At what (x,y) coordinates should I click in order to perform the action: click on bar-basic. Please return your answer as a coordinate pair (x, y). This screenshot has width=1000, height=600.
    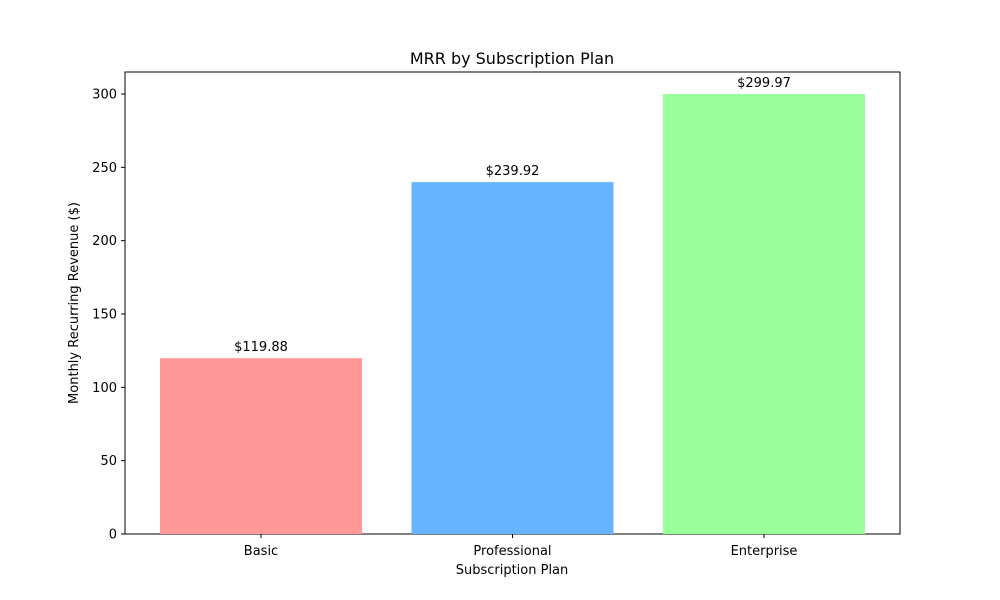
    Looking at the image, I should click on (261, 446).